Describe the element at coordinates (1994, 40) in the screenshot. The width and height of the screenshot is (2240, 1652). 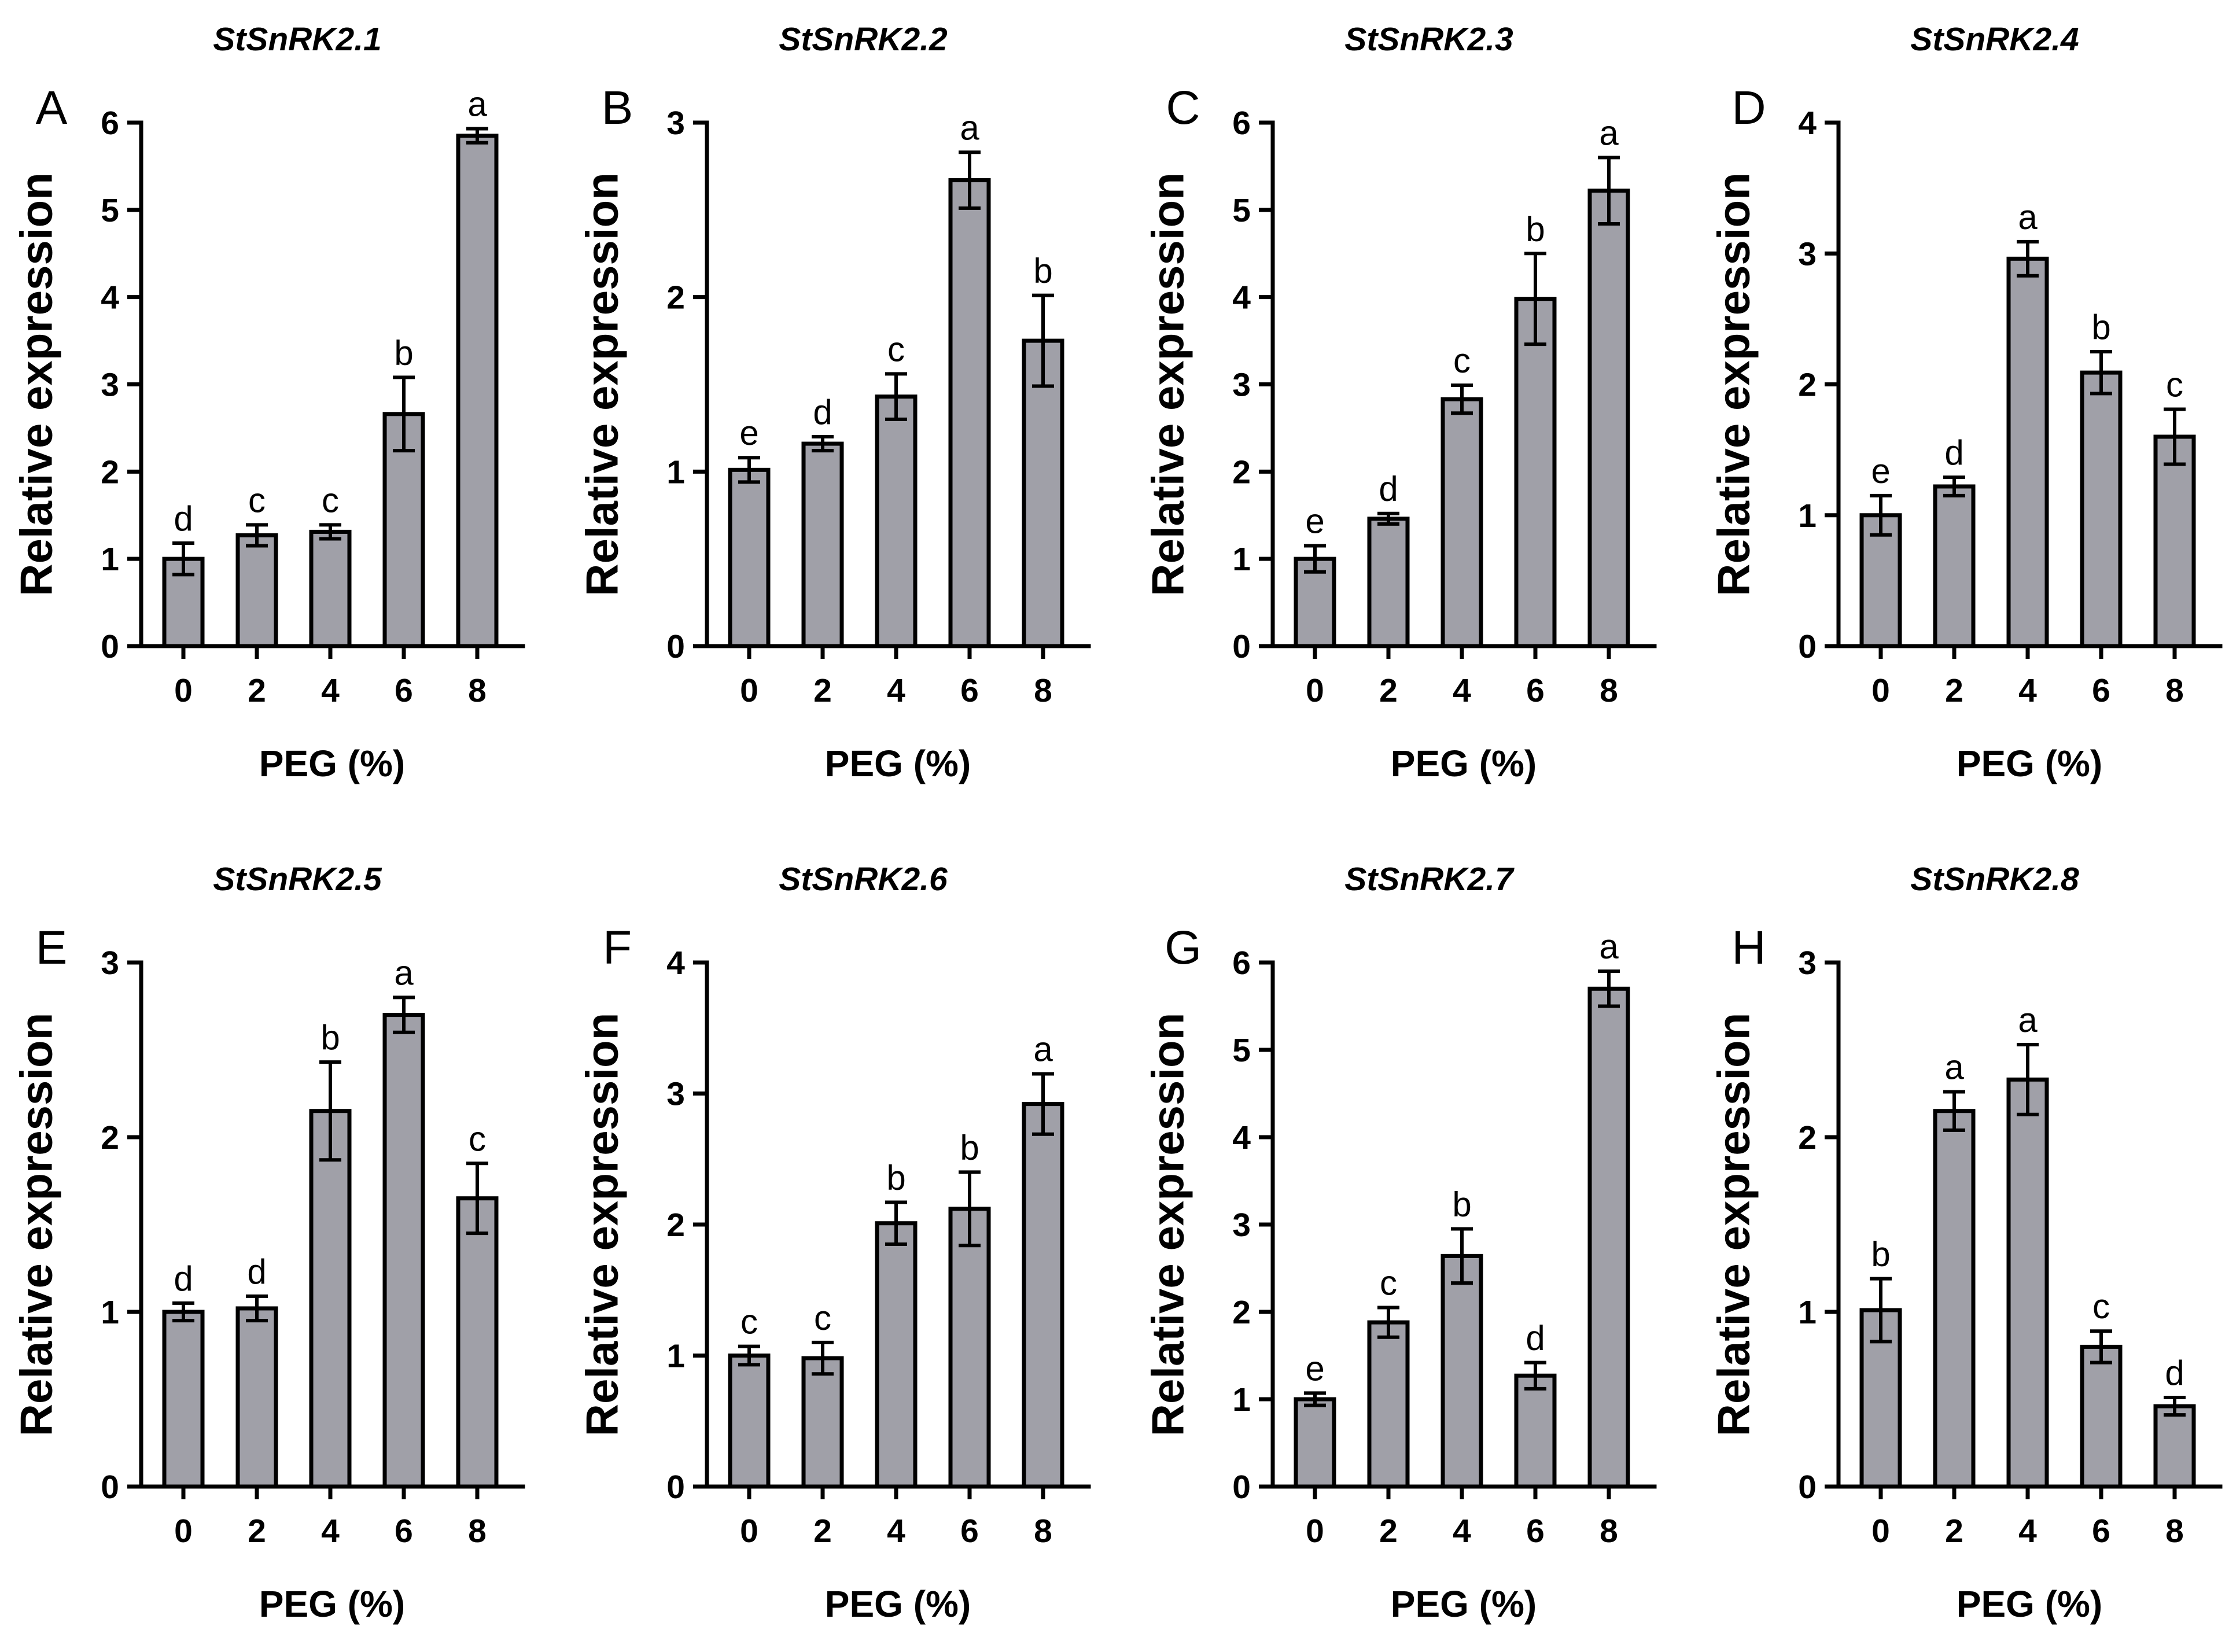
I see `chart-title: StSnRK2.4` at that location.